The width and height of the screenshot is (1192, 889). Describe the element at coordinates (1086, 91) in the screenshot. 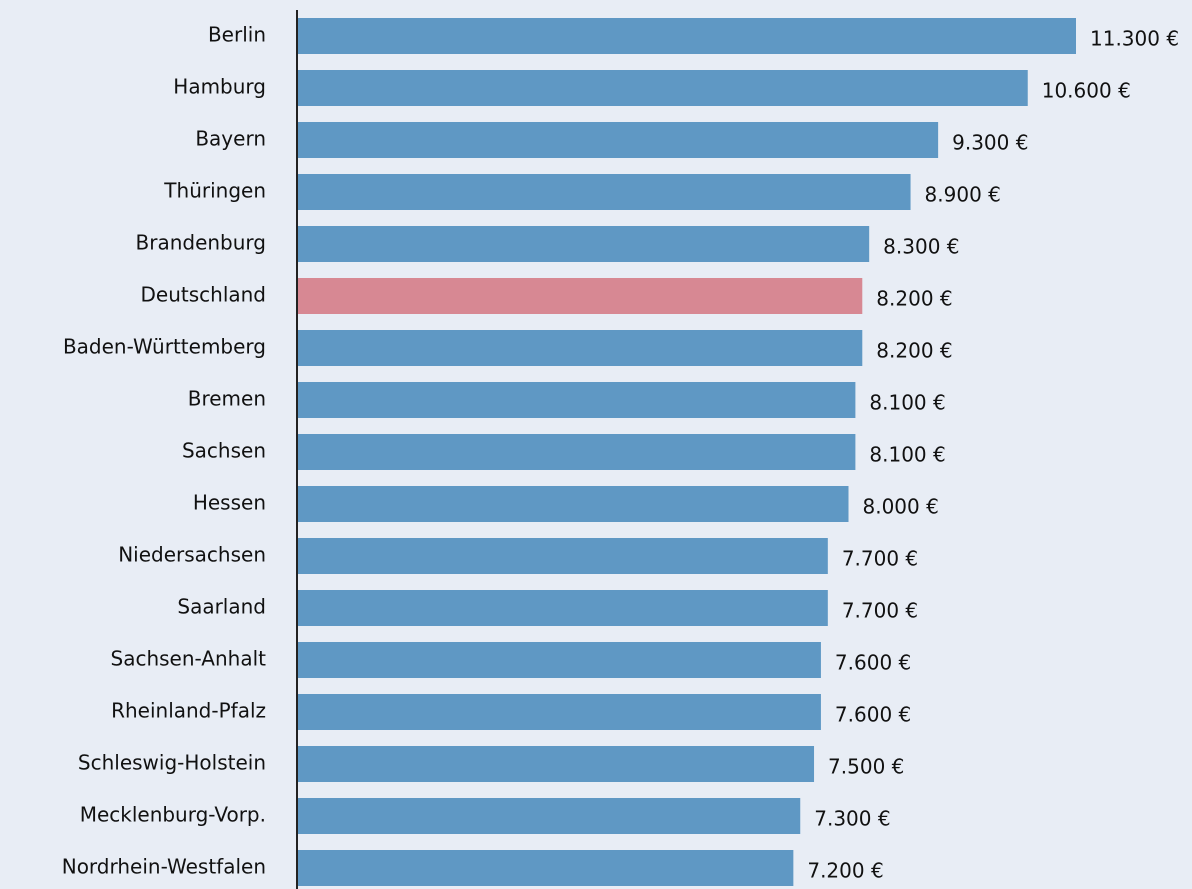

I see `value-label: 10.600 €` at that location.